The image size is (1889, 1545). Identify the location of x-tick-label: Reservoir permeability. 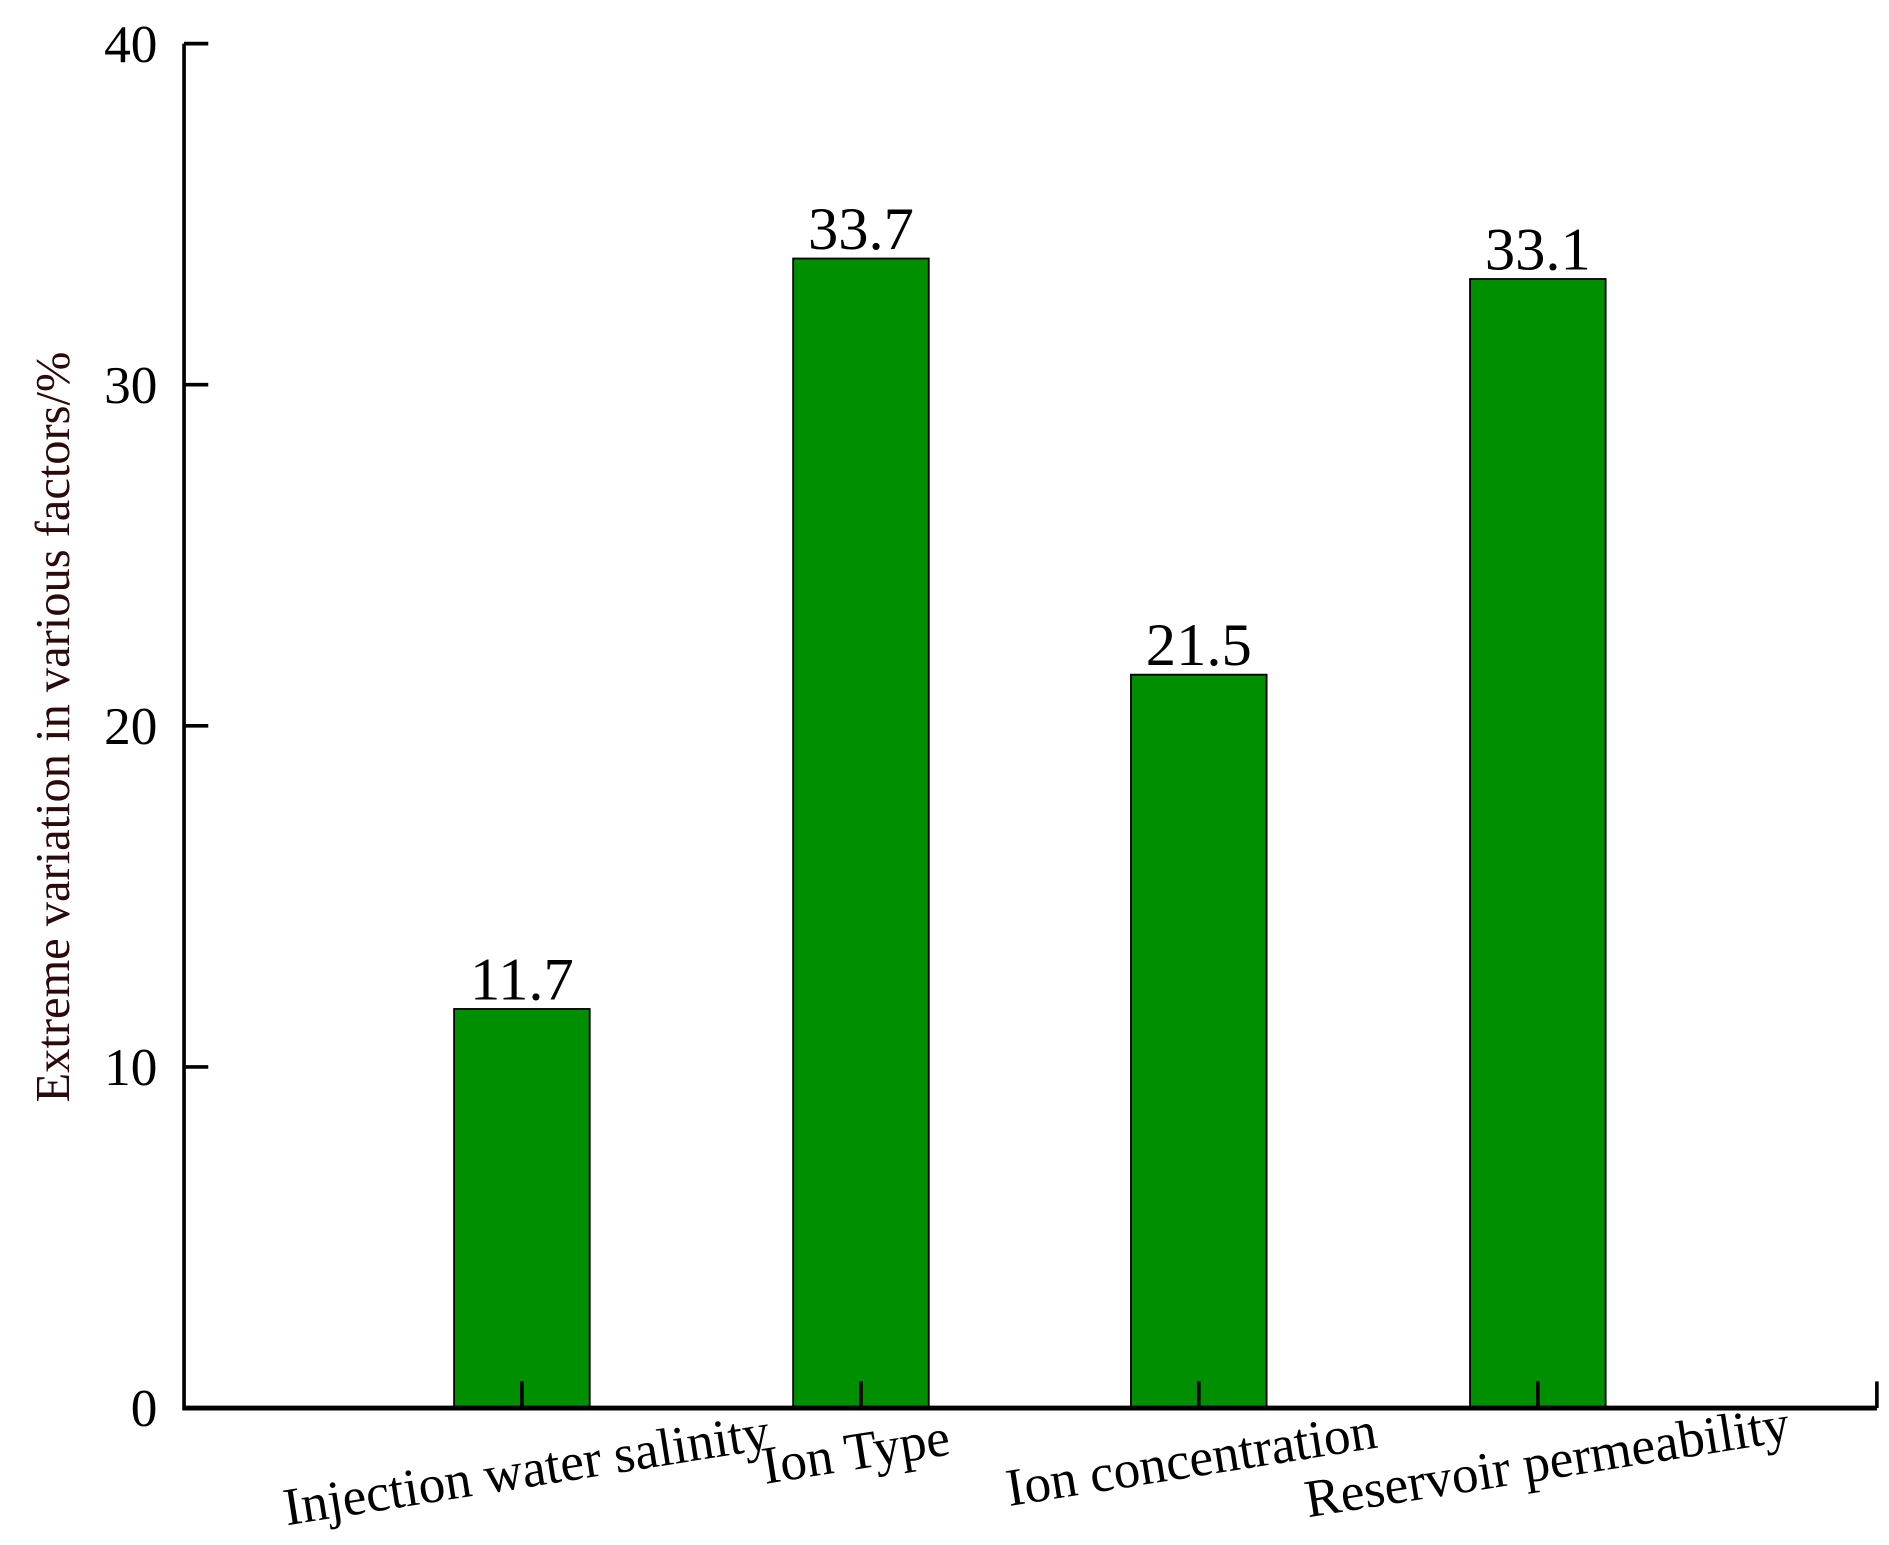
(1547, 1461).